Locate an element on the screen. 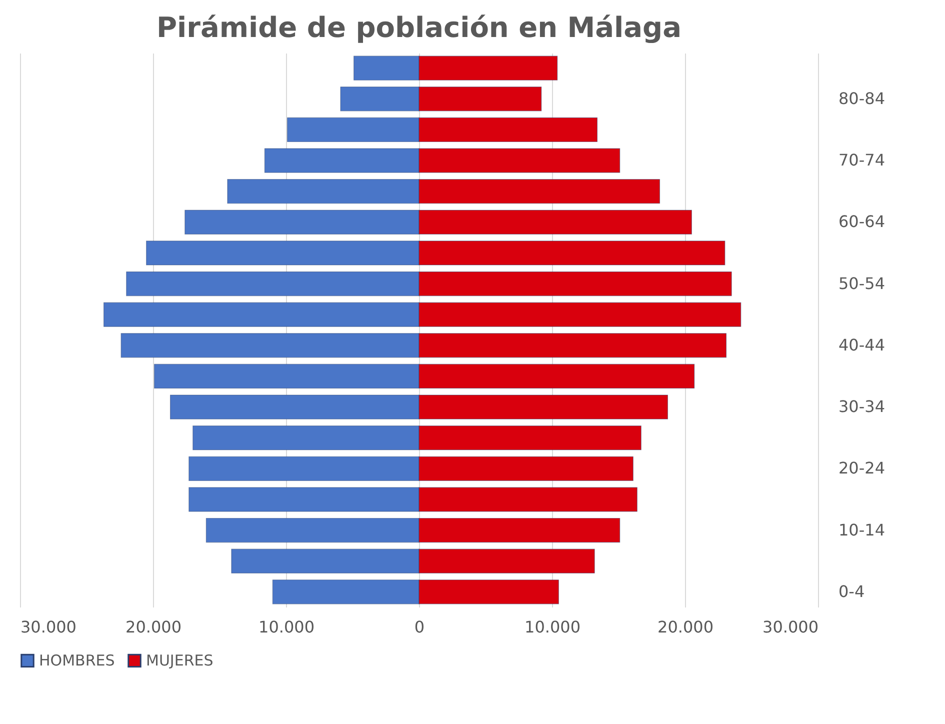  y-tick-label: 30-34 is located at coordinates (861, 406).